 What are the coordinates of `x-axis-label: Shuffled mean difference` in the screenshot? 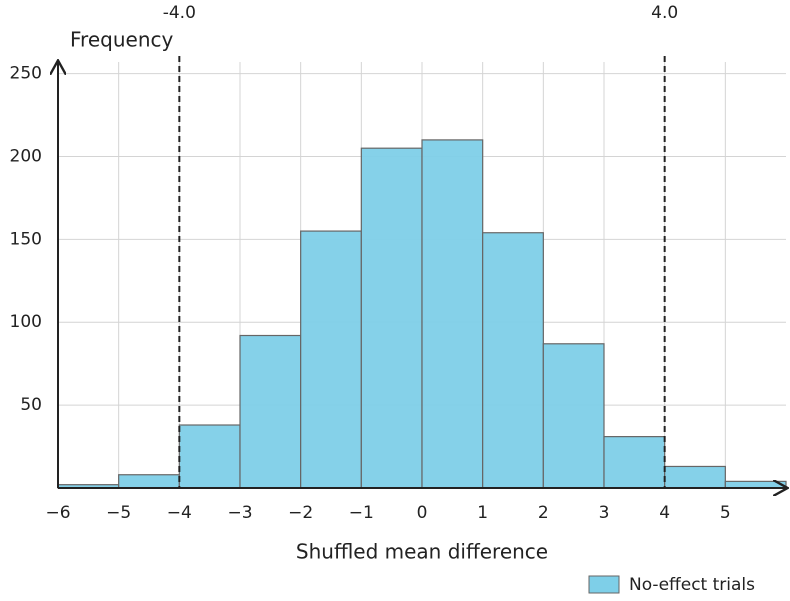 It's located at (422, 552).